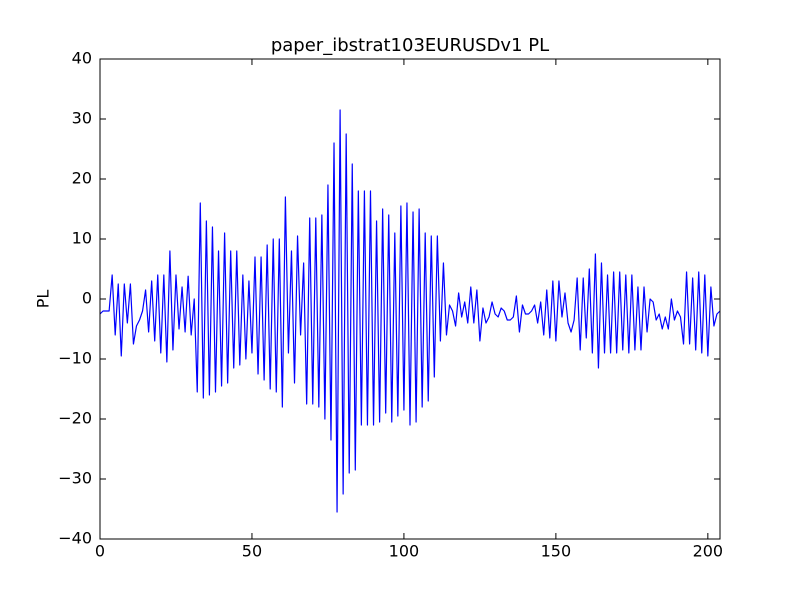 This screenshot has width=800, height=600. What do you see at coordinates (82, 58) in the screenshot?
I see `y-tick-label: 40` at bounding box center [82, 58].